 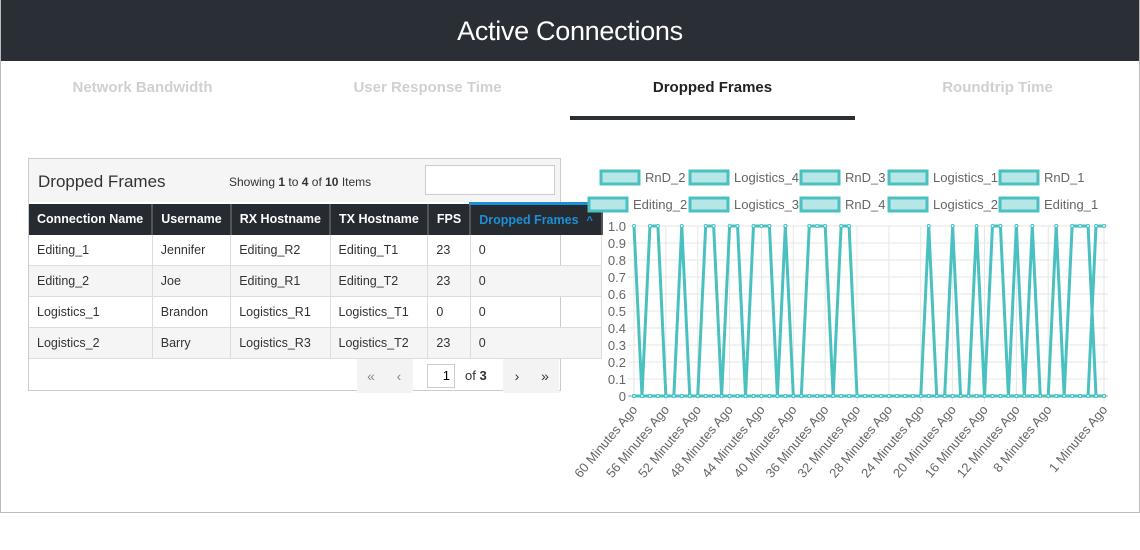 I want to click on column-header: RX Hostname, so click(x=281, y=219).